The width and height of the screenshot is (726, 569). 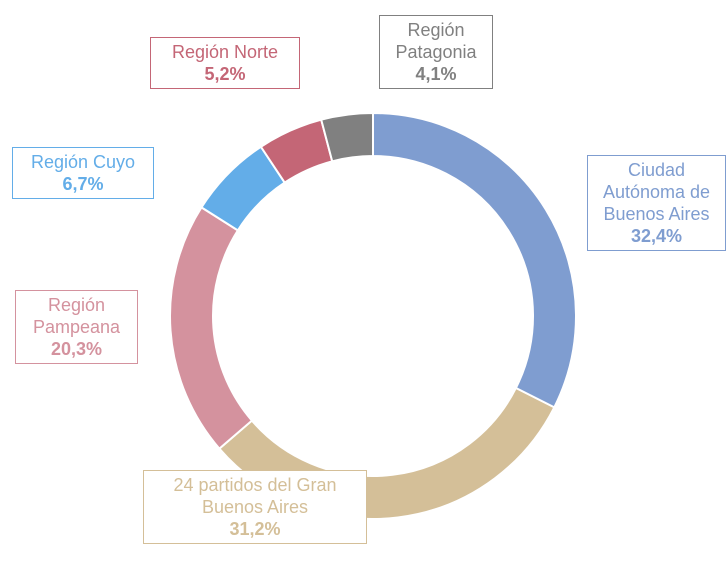 I want to click on label-value: 5,2%, so click(x=225, y=74).